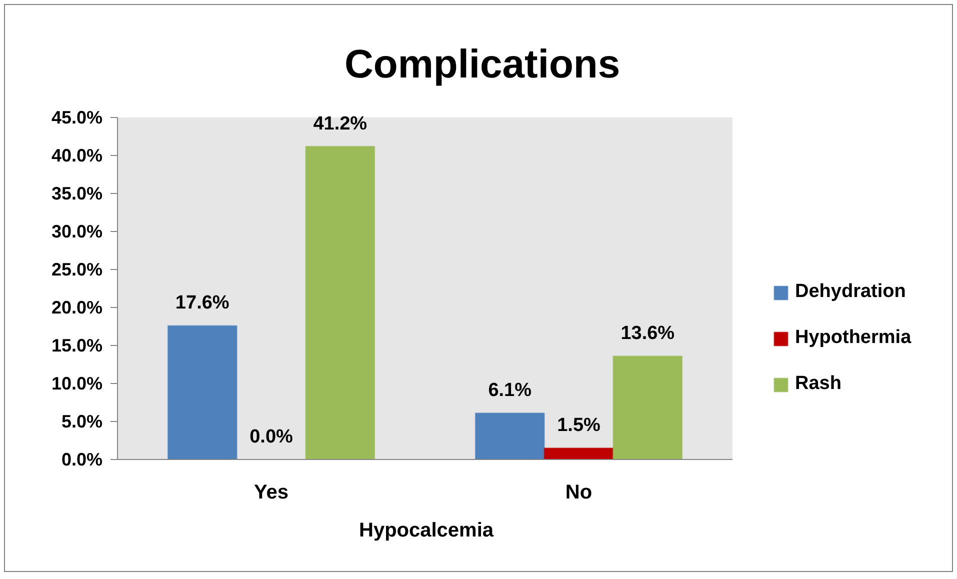 This screenshot has width=957, height=579. I want to click on legend-label: Rash, so click(818, 384).